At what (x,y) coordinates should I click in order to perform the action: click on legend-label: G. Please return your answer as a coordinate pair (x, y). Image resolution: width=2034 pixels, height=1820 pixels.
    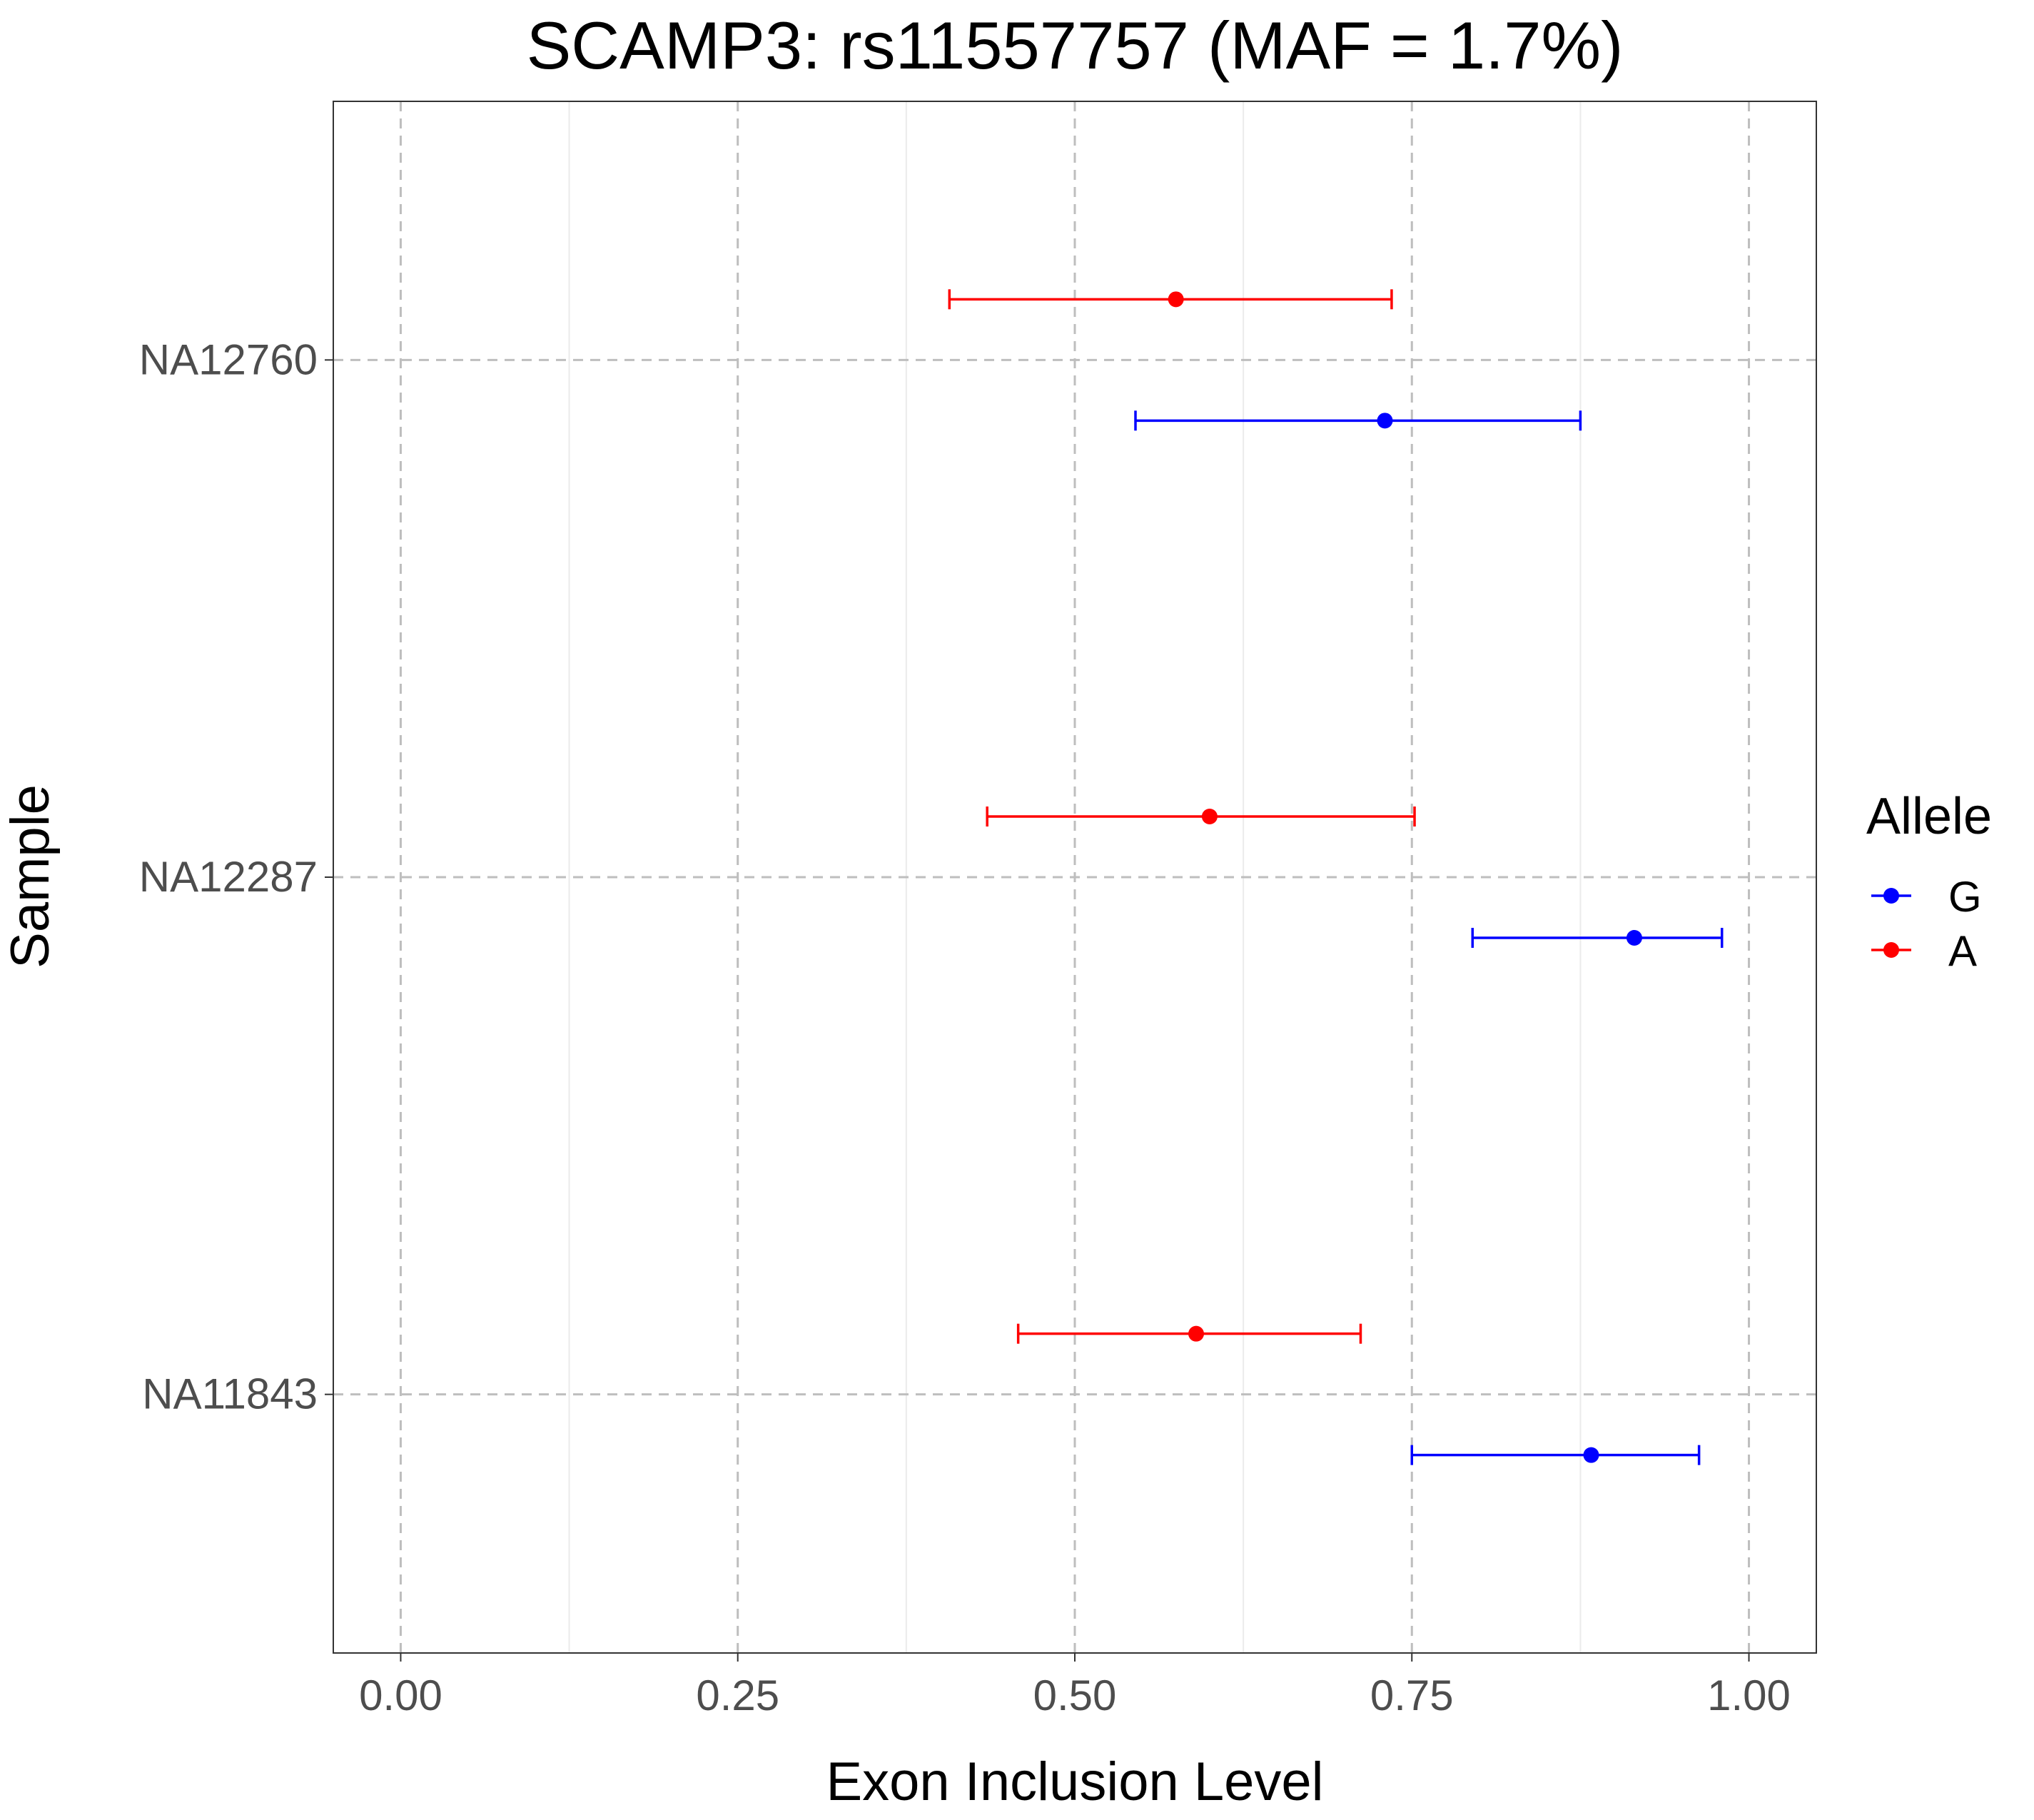
    Looking at the image, I should click on (1965, 897).